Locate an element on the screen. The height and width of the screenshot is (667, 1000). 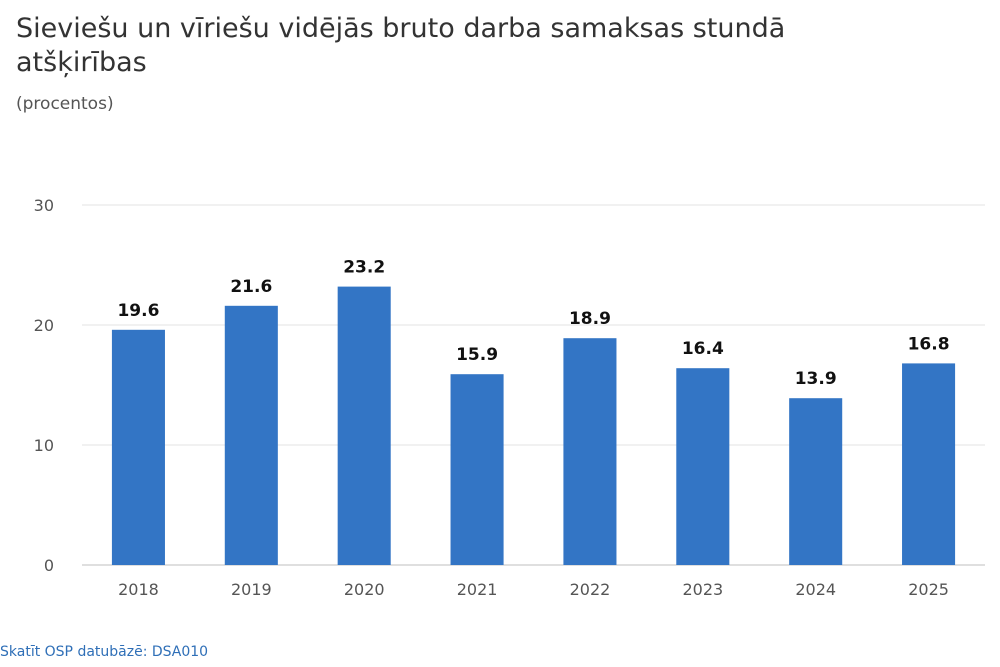
bar-2018 is located at coordinates (138, 447).